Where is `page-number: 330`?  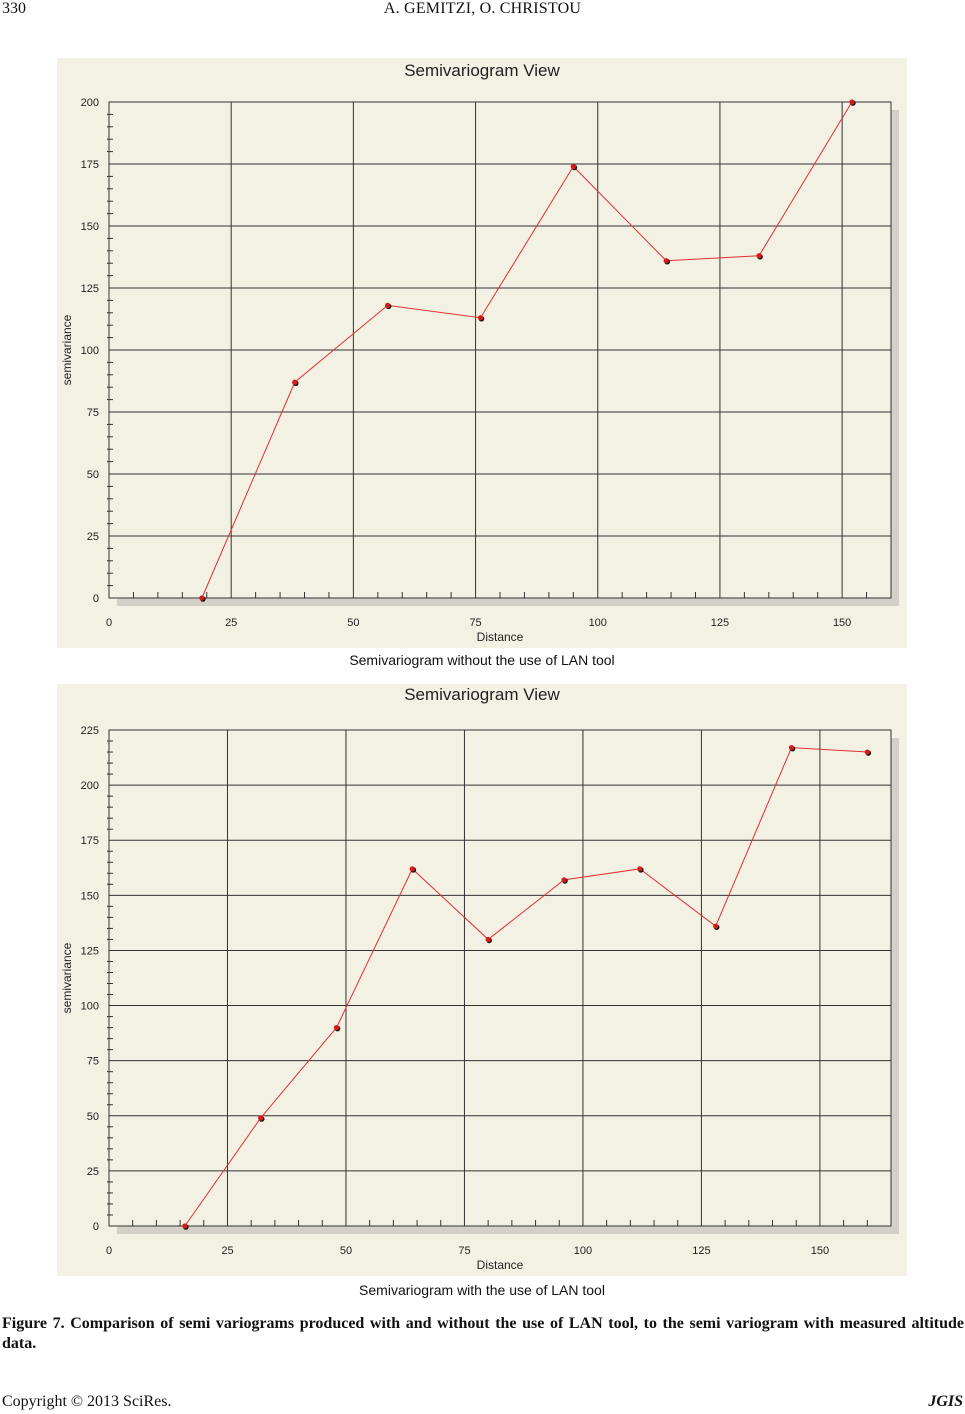 page-number: 330 is located at coordinates (14, 8).